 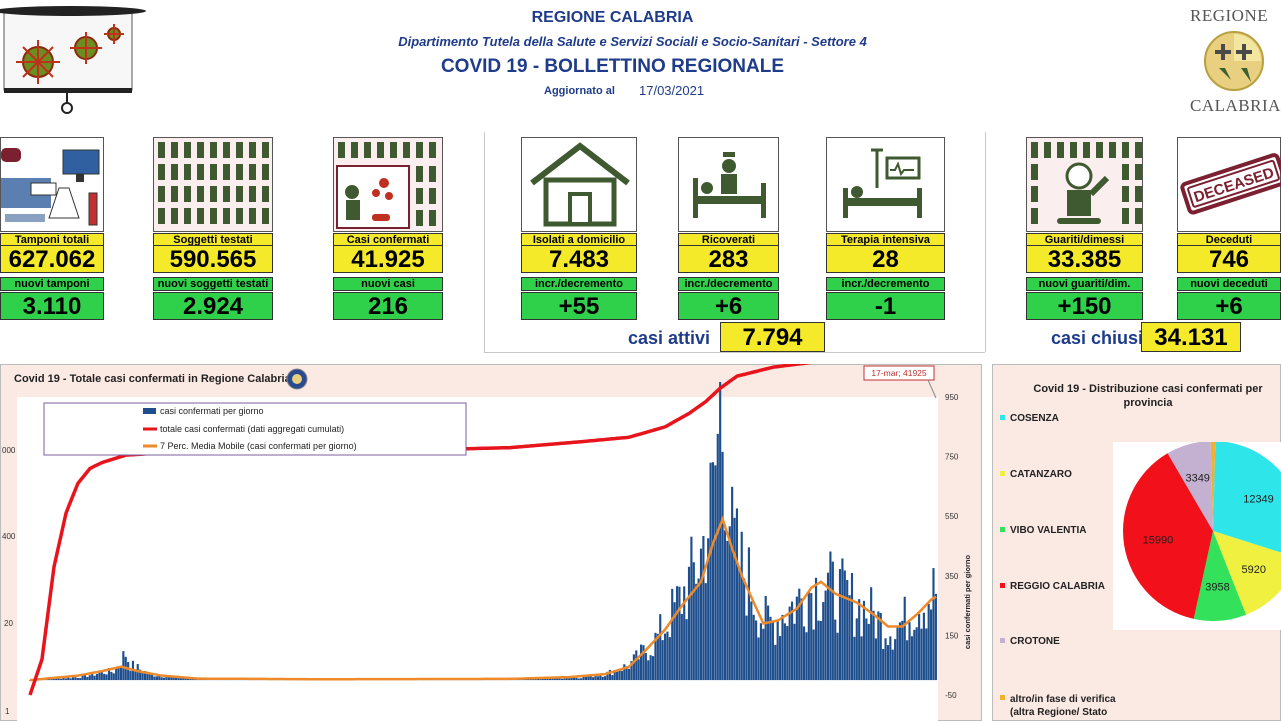 What do you see at coordinates (1057, 586) in the screenshot?
I see `legend-label-reggio: REGGIO CALABRIA` at bounding box center [1057, 586].